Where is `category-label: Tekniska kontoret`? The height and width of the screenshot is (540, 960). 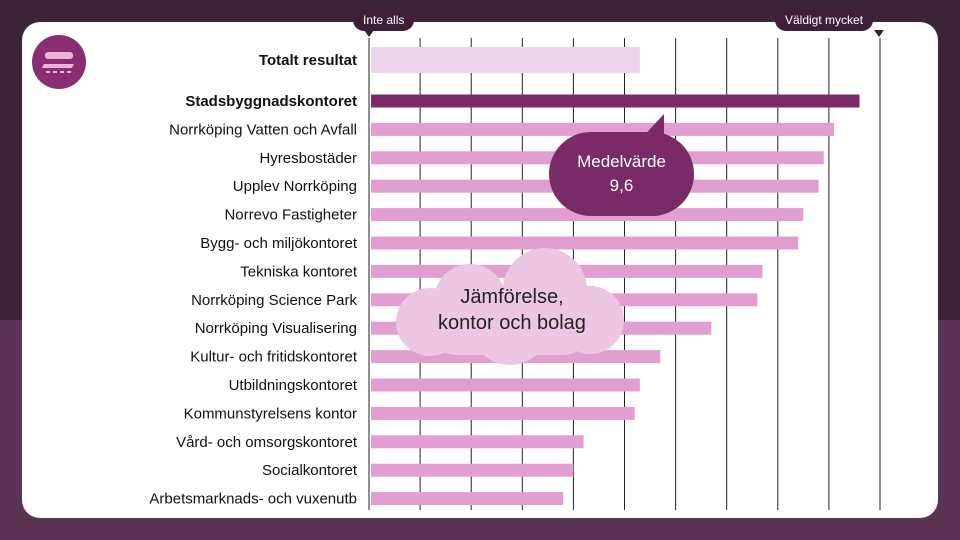
category-label: Tekniska kontoret is located at coordinates (299, 271).